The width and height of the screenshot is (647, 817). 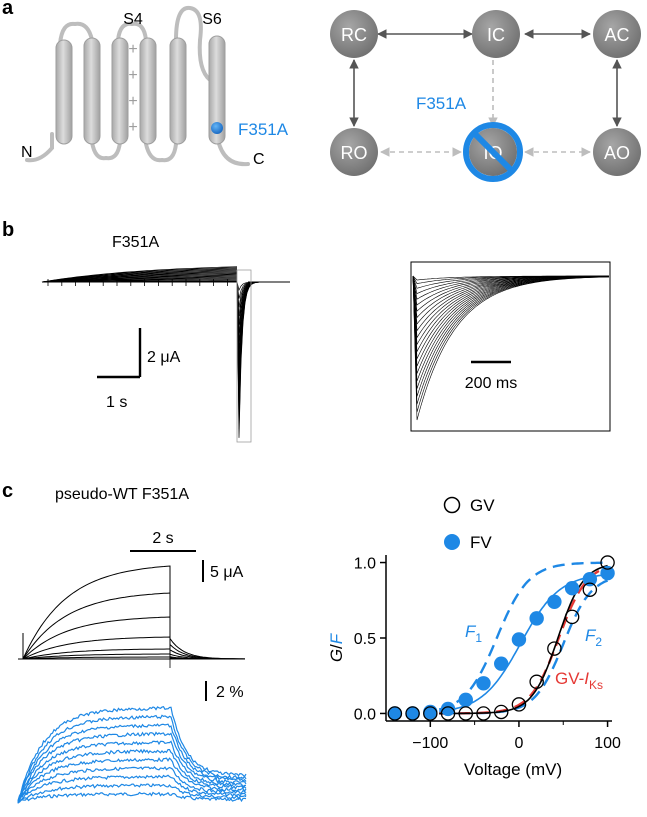 I want to click on gv-iks-curve-label: GV-IKs, so click(x=579, y=680).